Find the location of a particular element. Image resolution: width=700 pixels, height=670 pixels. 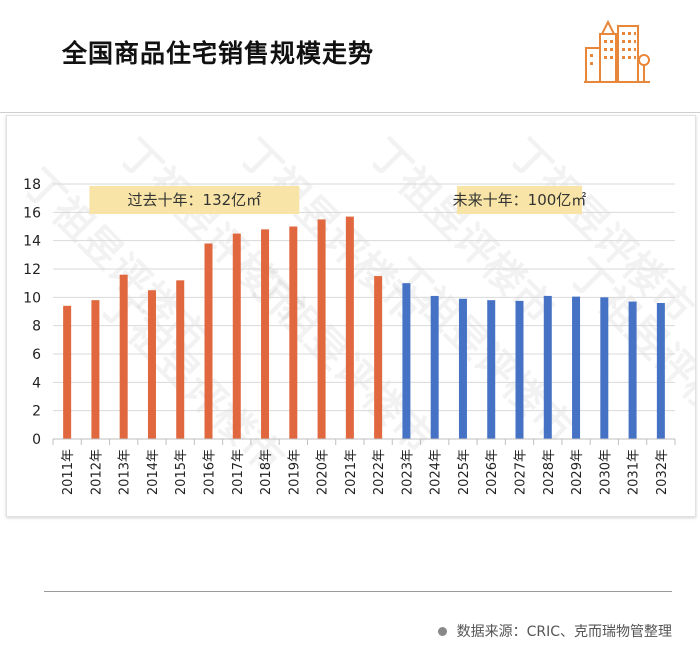

y-tick-label: 4 is located at coordinates (36, 383).